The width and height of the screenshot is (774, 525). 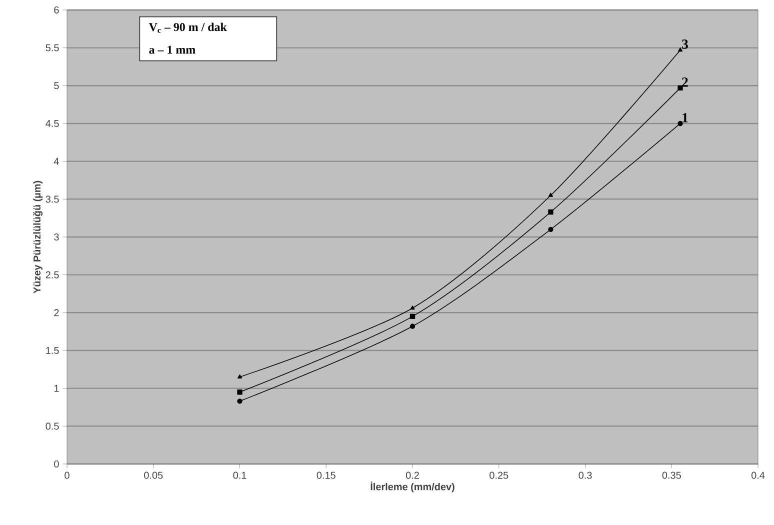 I want to click on y-tick-label: 6, so click(x=56, y=10).